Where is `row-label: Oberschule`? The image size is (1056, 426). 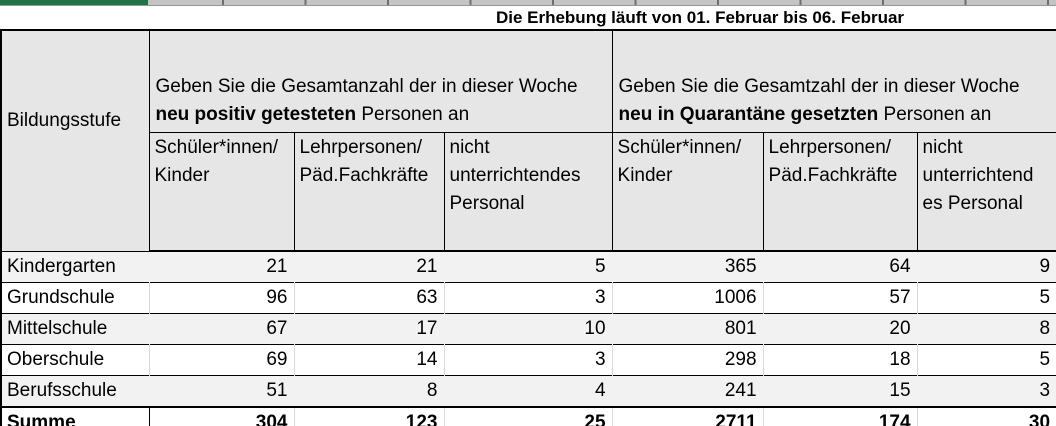
row-label: Oberschule is located at coordinates (75, 360).